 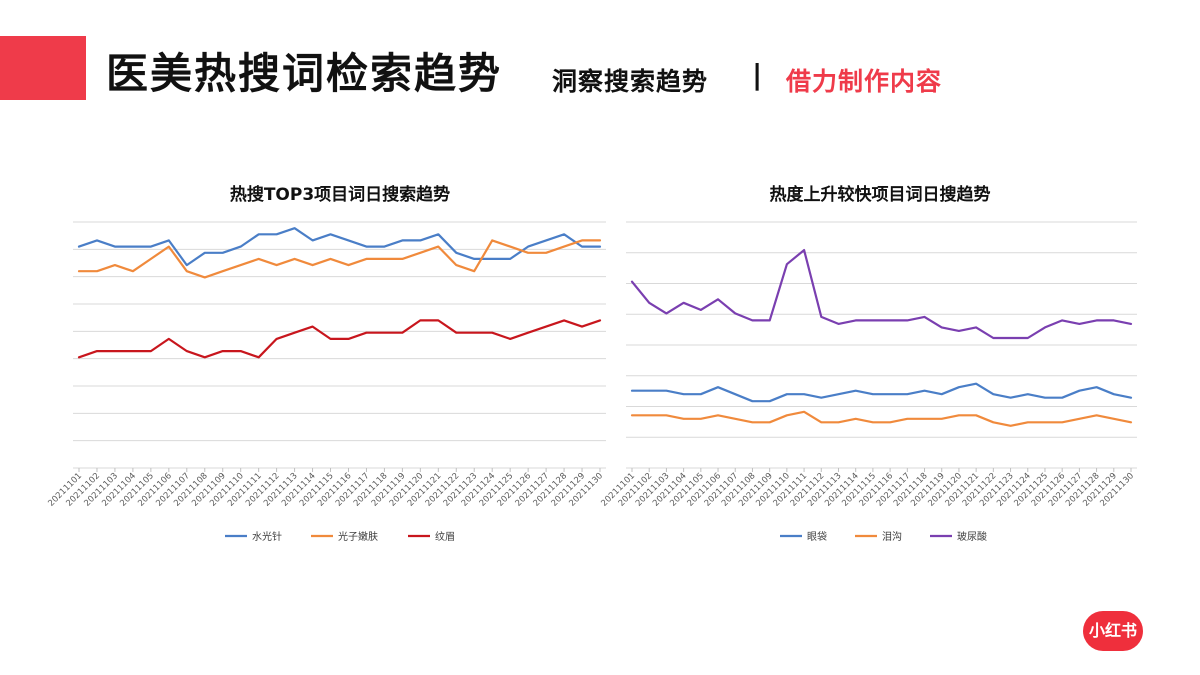 What do you see at coordinates (972, 536) in the screenshot?
I see `chart-2-legend-label-3: 玻尿酸` at bounding box center [972, 536].